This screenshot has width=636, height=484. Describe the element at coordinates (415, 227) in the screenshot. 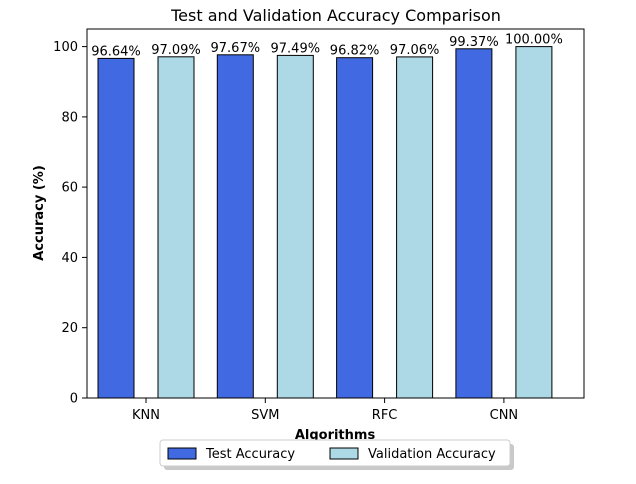

I see `bar-rfc-validation` at that location.